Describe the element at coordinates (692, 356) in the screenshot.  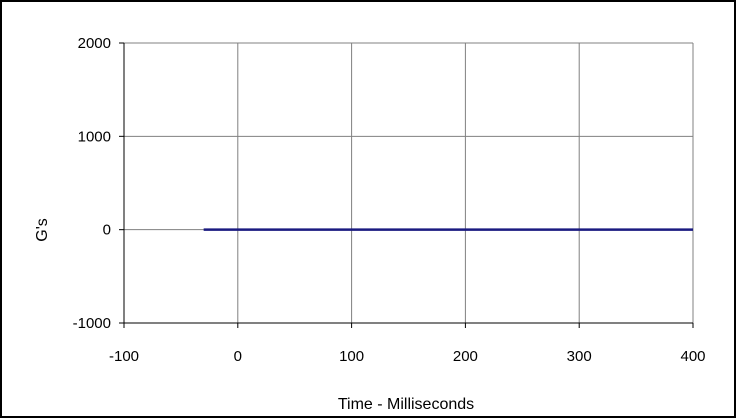
I see `x-tick-label: 400` at that location.